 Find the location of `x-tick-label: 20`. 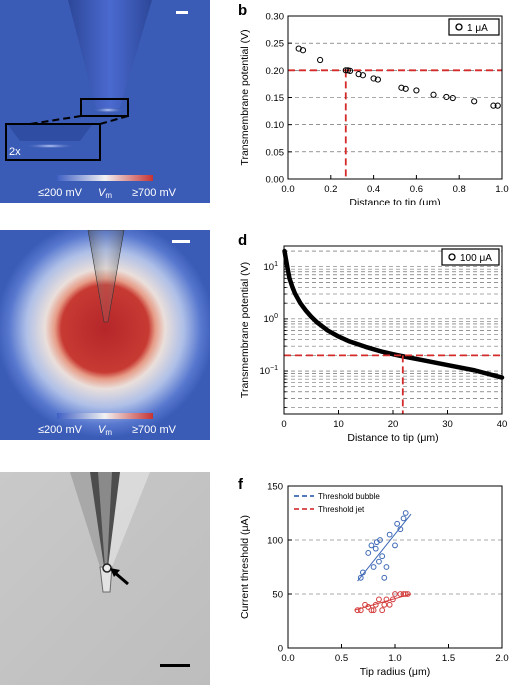

x-tick-label: 20 is located at coordinates (393, 424).